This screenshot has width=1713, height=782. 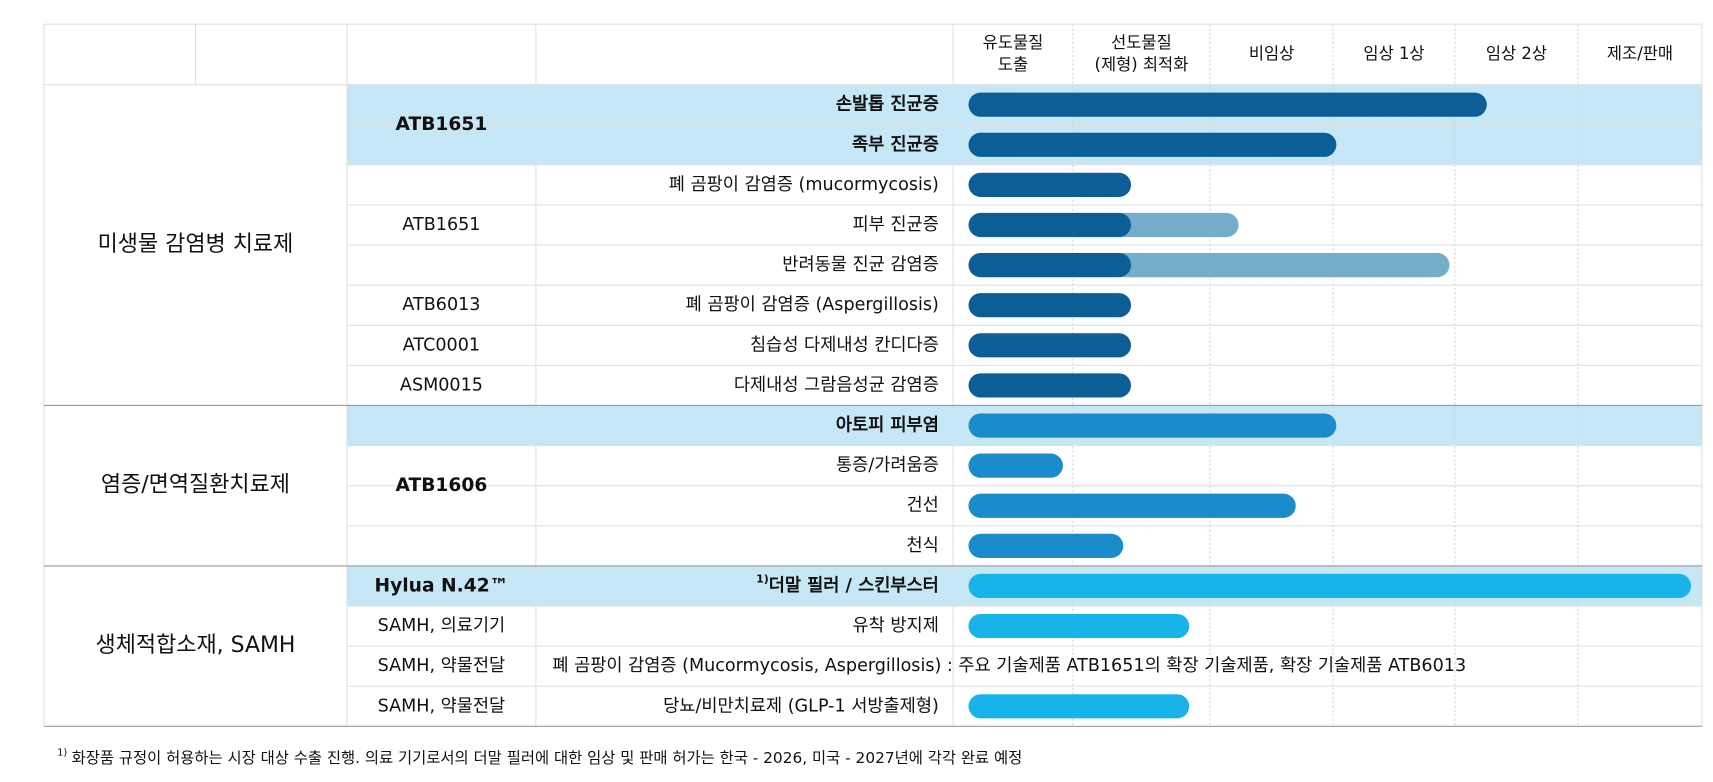 I want to click on indication-text: 유착 방지제, so click(x=896, y=626).